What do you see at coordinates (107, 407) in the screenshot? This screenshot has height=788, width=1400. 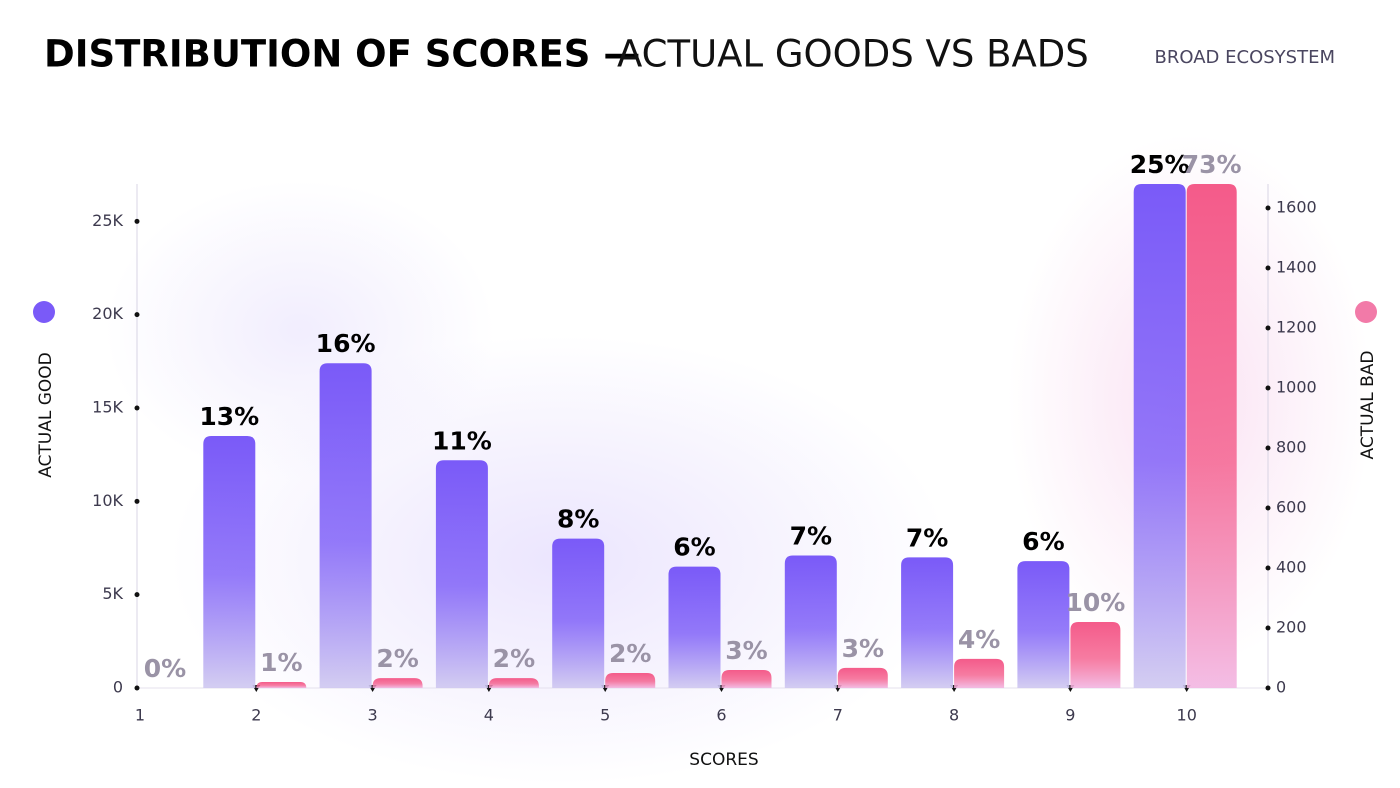 I see `y-tick-label: 15K` at bounding box center [107, 407].